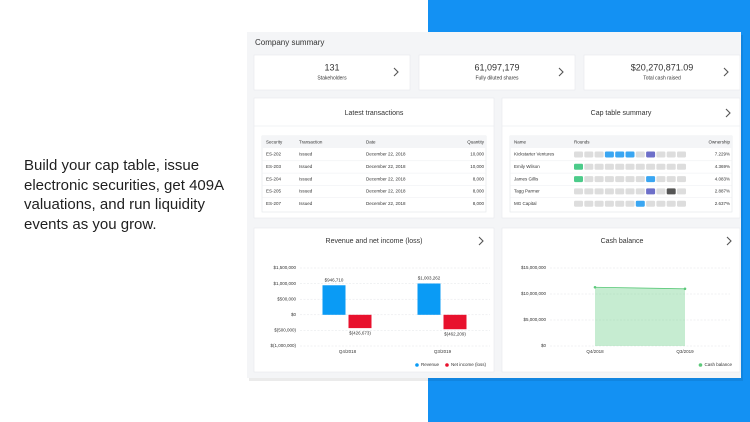 Image resolution: width=750 pixels, height=422 pixels. I want to click on legend-label: Cash balance, so click(718, 364).